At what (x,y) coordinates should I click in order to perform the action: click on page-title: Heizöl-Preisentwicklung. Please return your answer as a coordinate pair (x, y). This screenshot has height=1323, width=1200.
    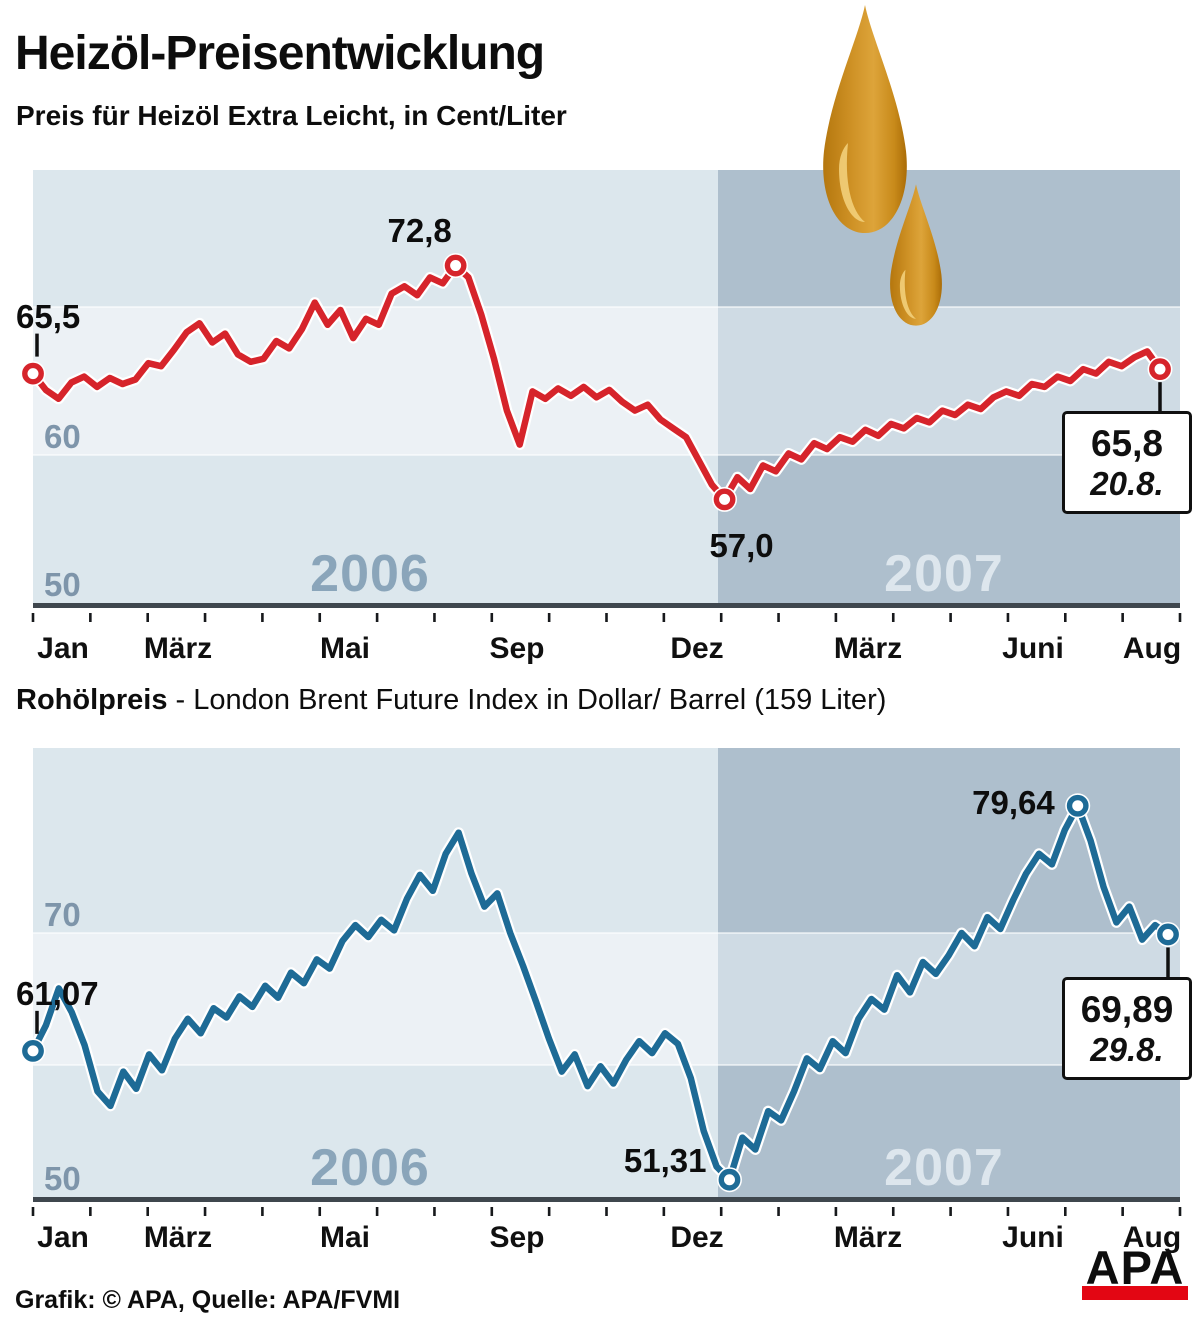
    Looking at the image, I should click on (280, 53).